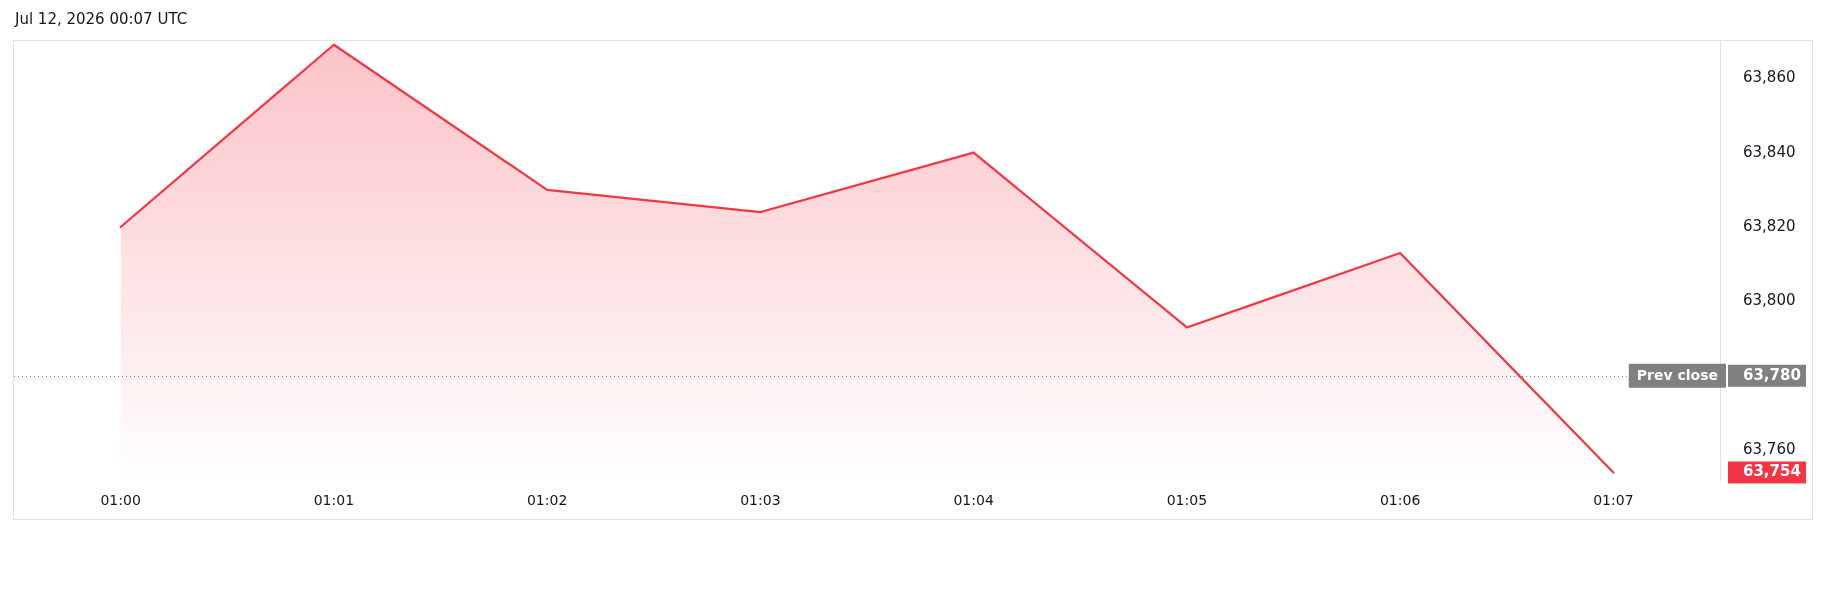  What do you see at coordinates (1769, 449) in the screenshot?
I see `y-tick-label: 63,760` at bounding box center [1769, 449].